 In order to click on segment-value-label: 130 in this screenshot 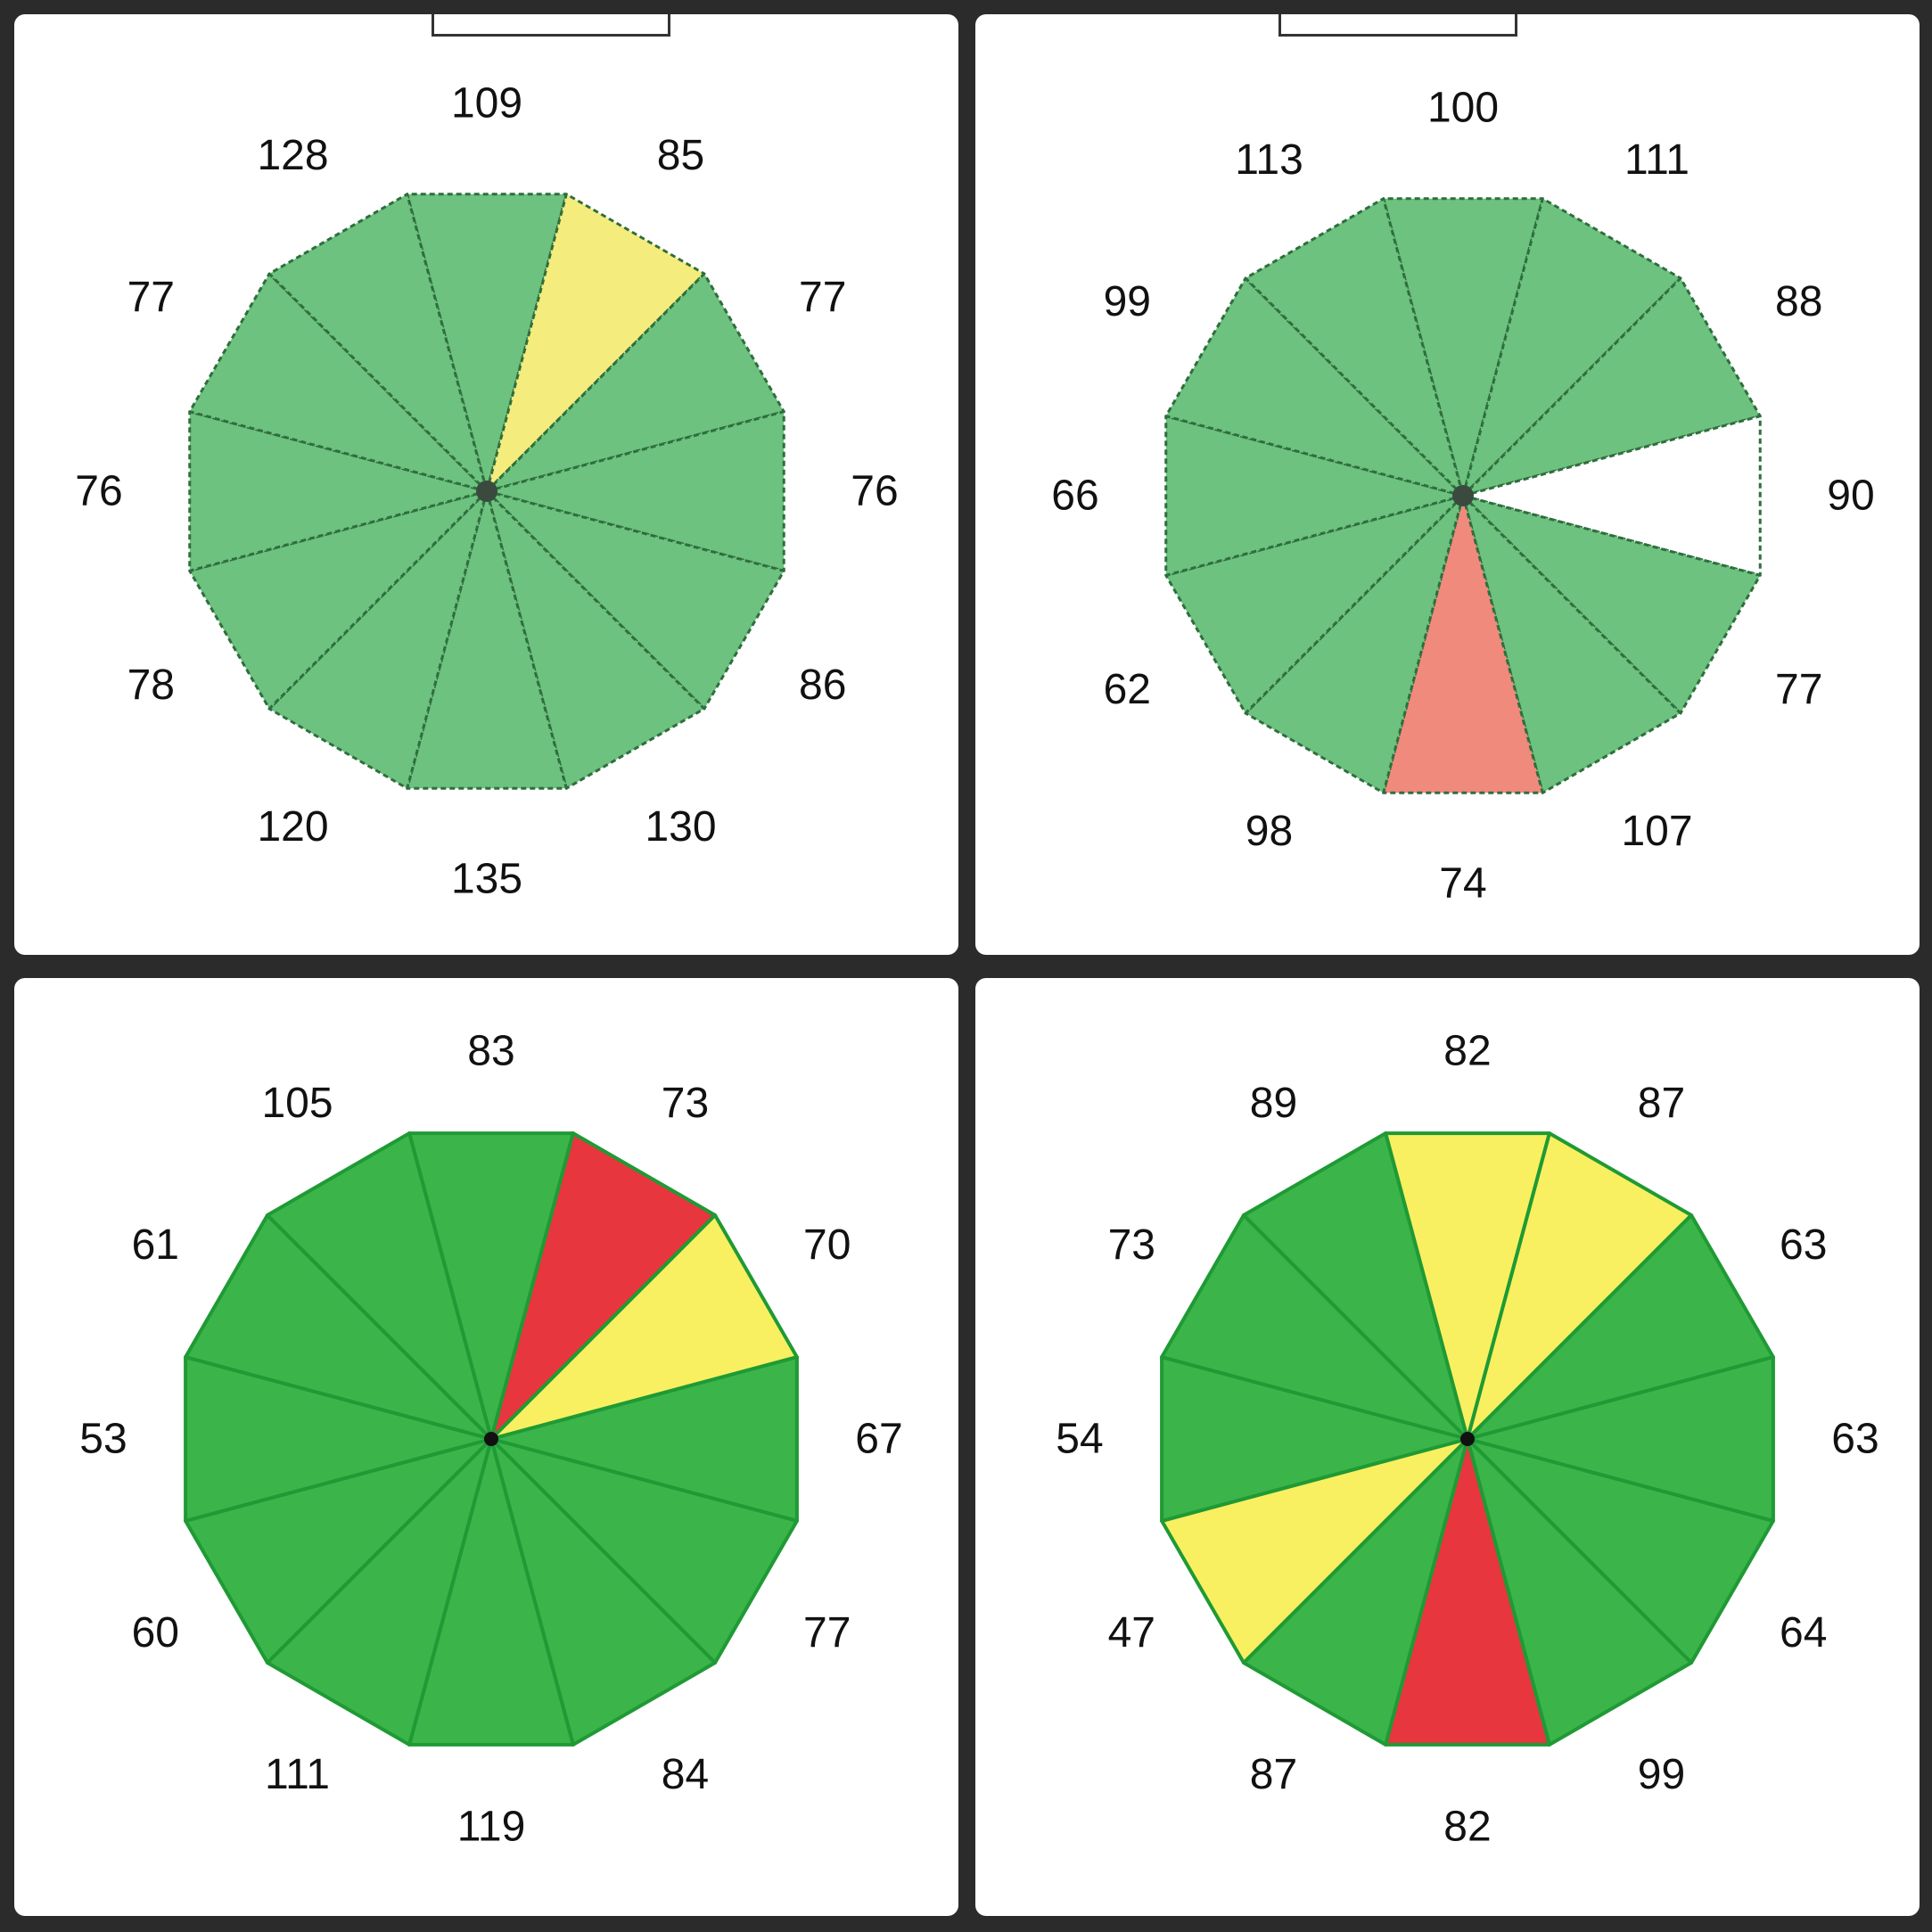, I will do `click(680, 827)`.